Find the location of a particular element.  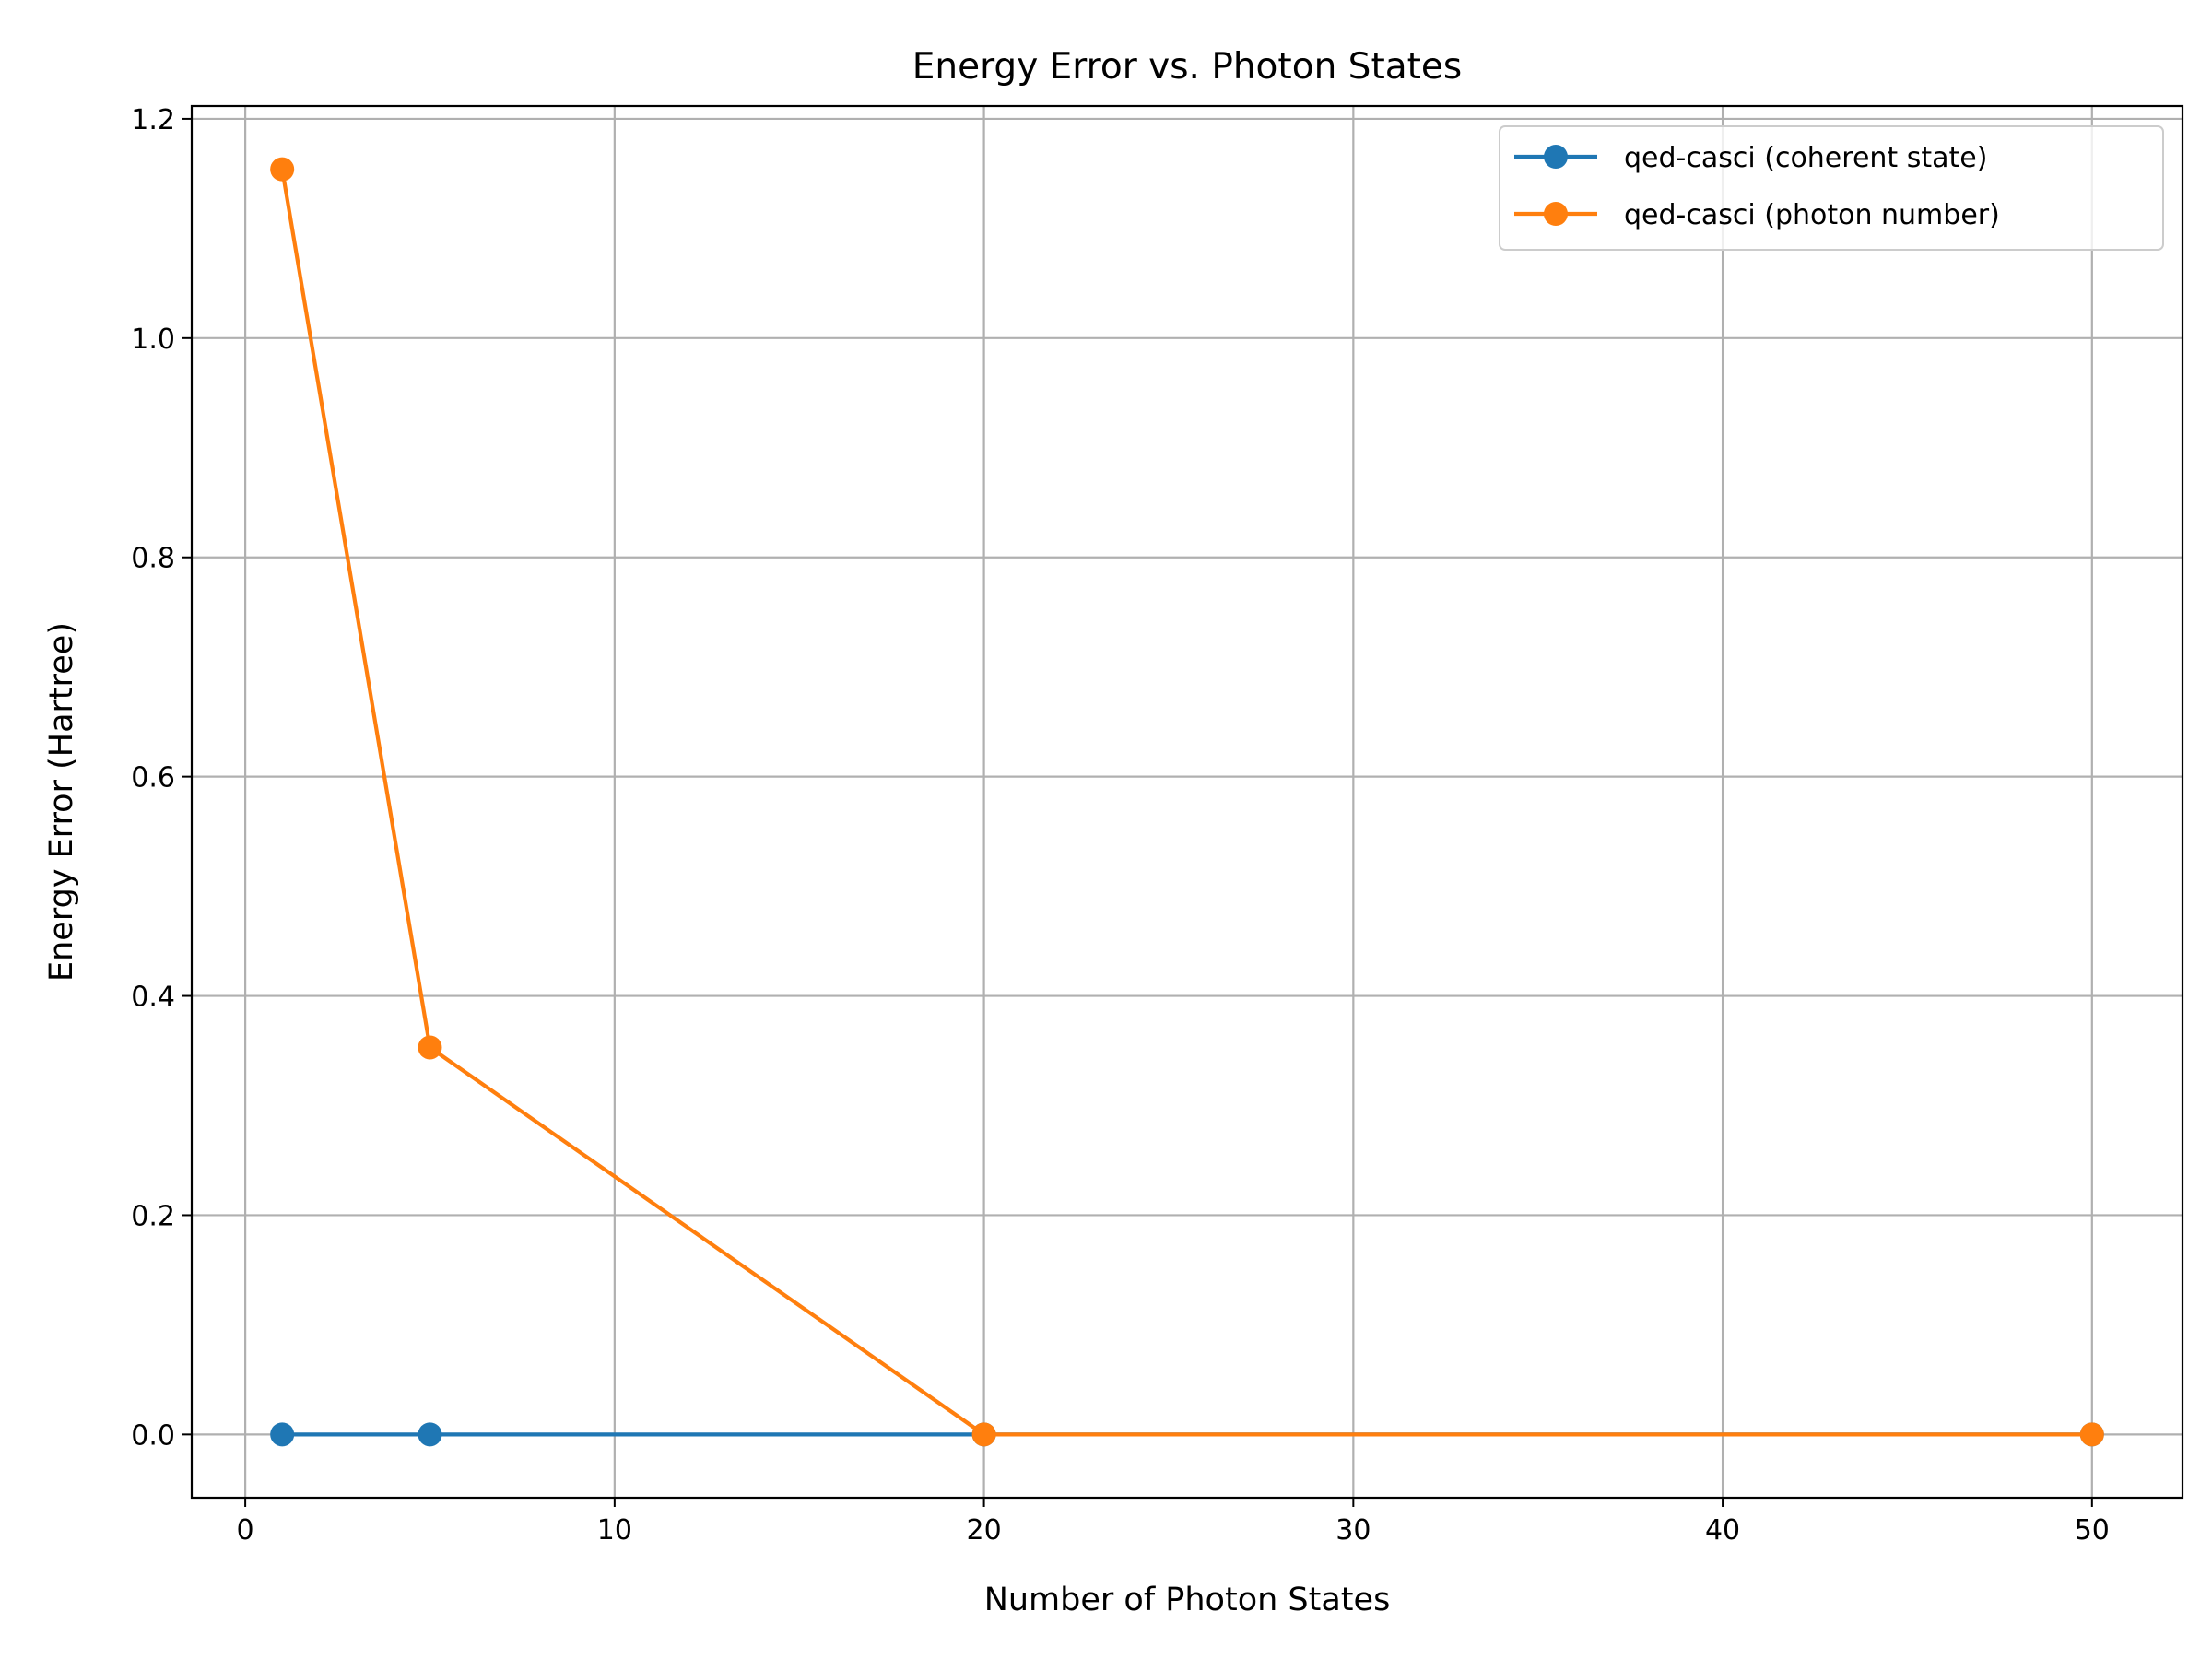

y-tick-label: 0.6 is located at coordinates (153, 778).